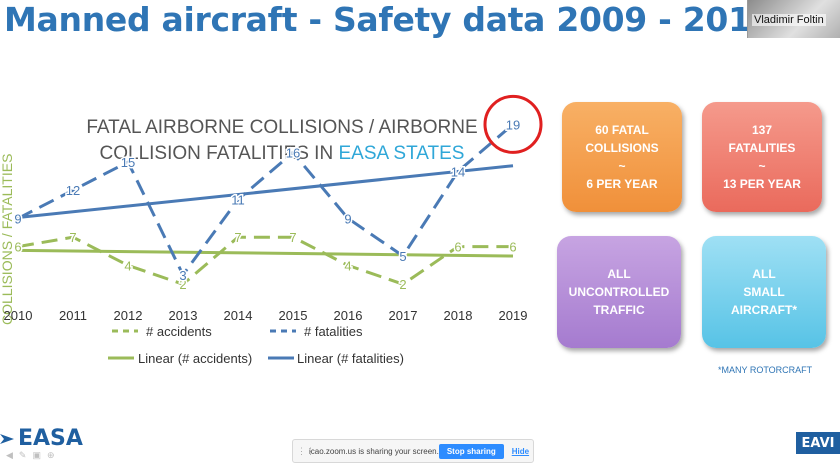 The height and width of the screenshot is (463, 840). I want to click on chart-title-highlight: EASA STATES, so click(401, 153).